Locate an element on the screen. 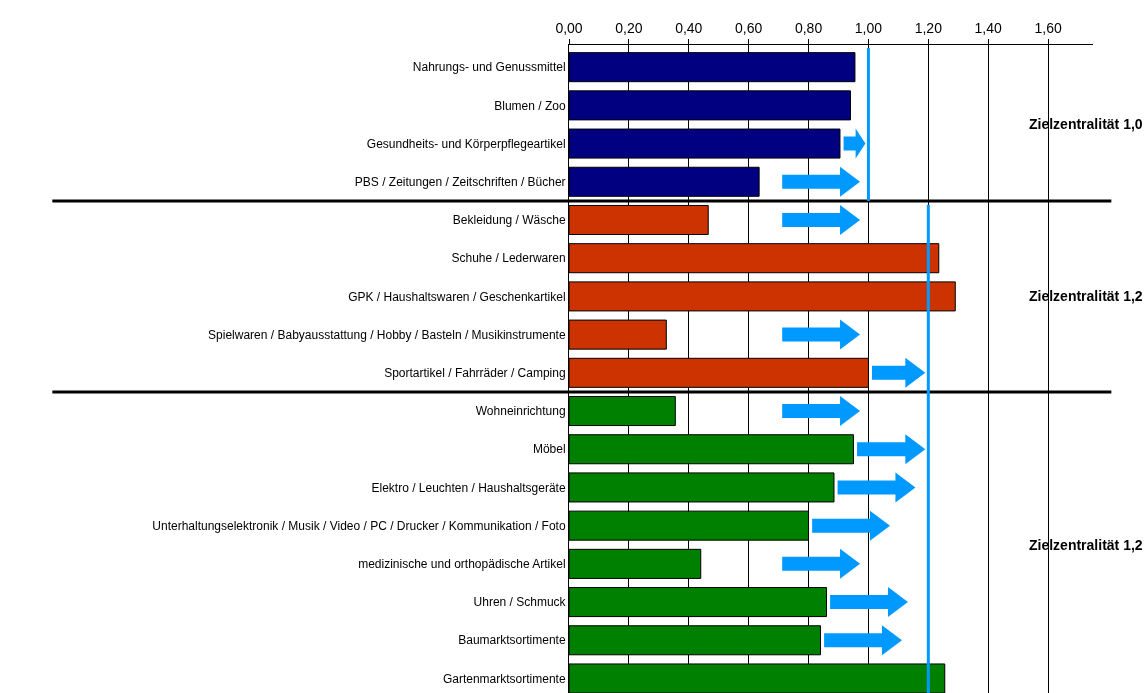 The width and height of the screenshot is (1147, 693). y-tick-label: Baumarktsortimente is located at coordinates (512, 640).